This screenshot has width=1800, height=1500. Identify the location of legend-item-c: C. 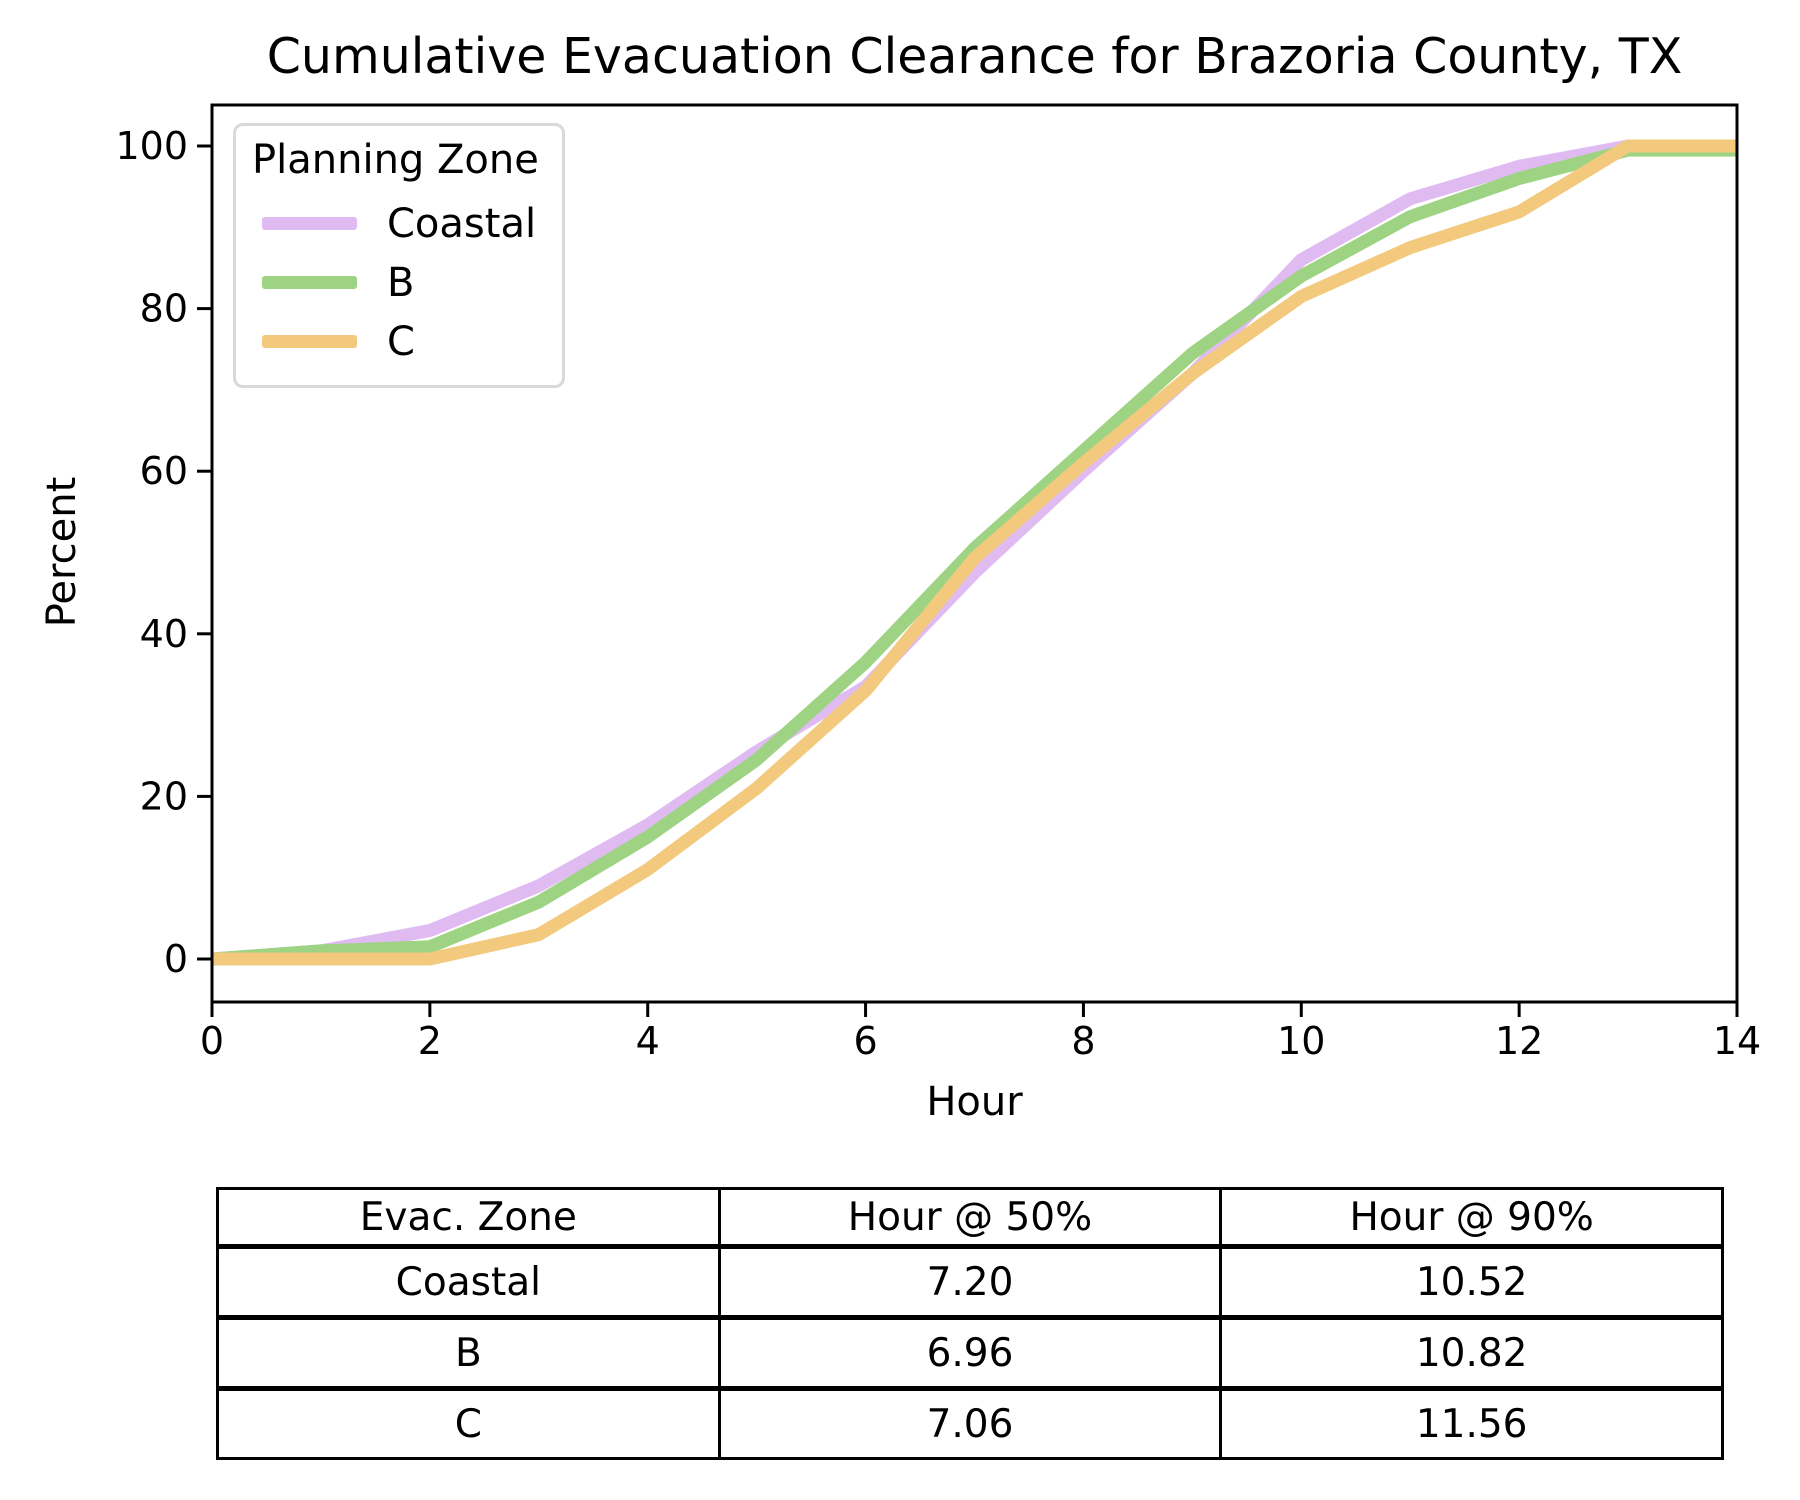
(407, 341).